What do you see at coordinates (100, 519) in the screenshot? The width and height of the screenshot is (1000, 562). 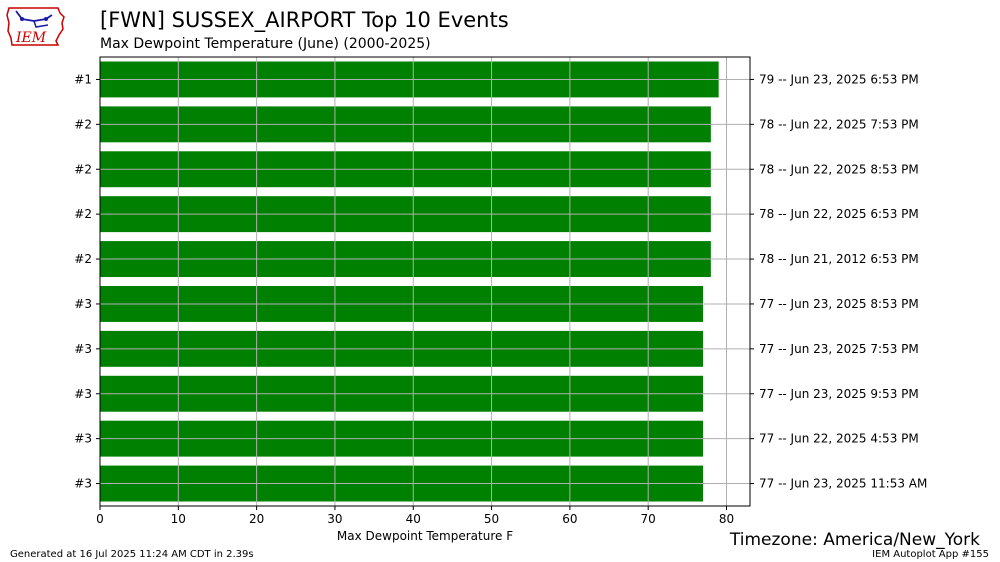 I see `x-tick-label: 0` at bounding box center [100, 519].